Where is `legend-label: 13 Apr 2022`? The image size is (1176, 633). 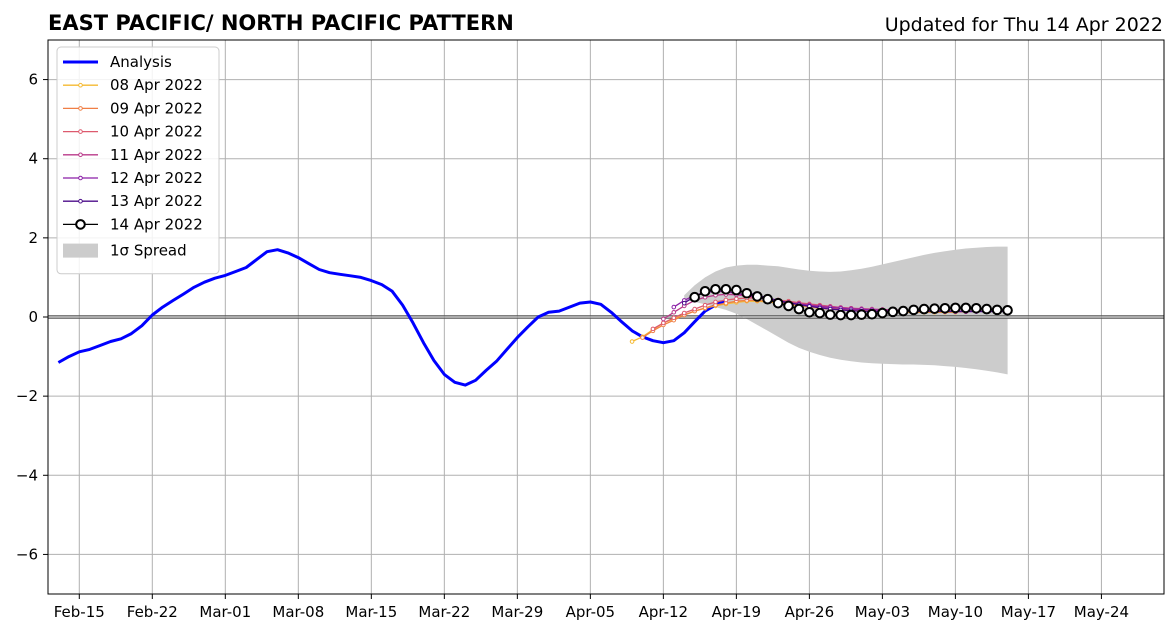
legend-label: 13 Apr 2022 is located at coordinates (156, 201).